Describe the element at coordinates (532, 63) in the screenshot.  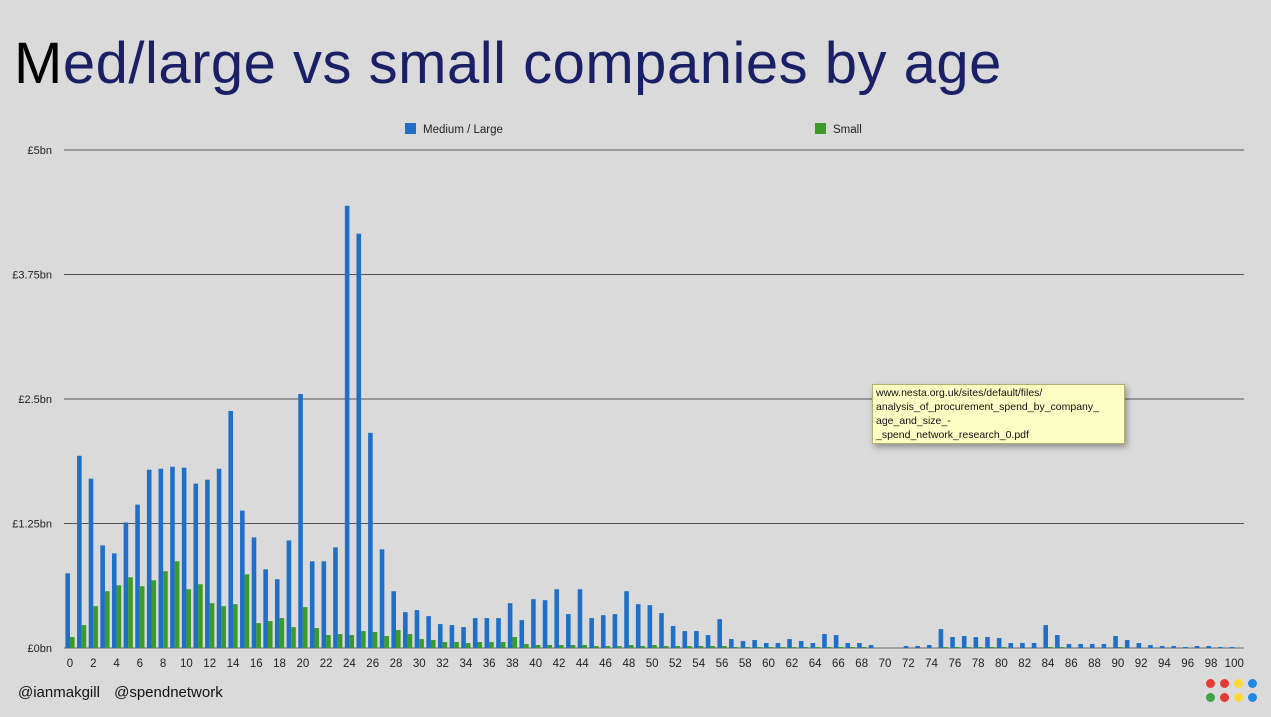
I see `slide-title-rest: ed/large vs small companies by age` at that location.